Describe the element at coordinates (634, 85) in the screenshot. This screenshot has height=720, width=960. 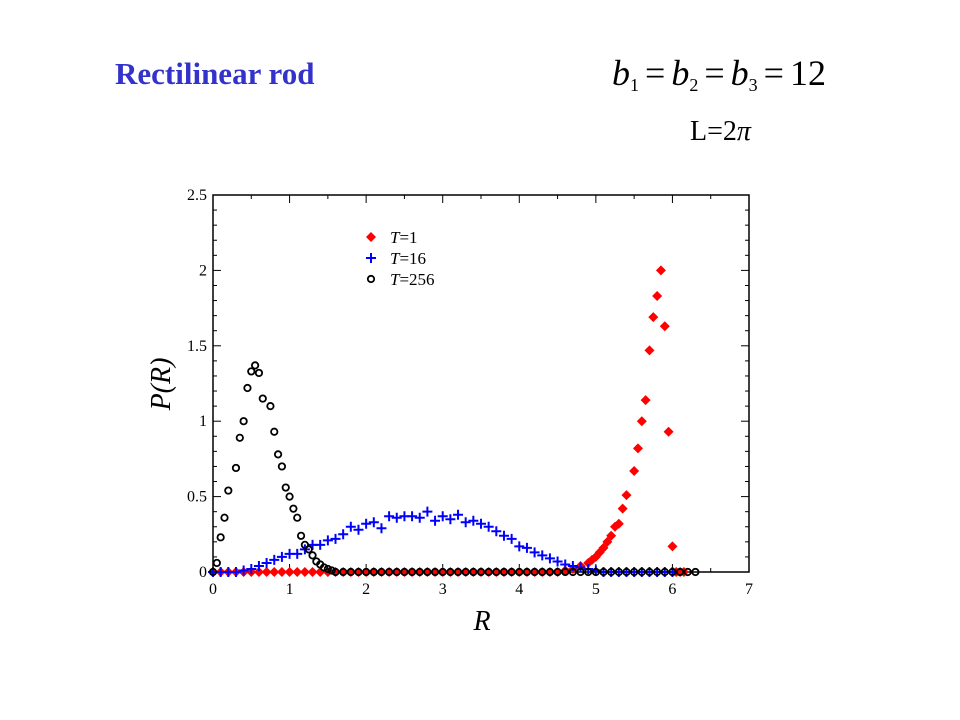
I see `eq-b1-sub: 1` at that location.